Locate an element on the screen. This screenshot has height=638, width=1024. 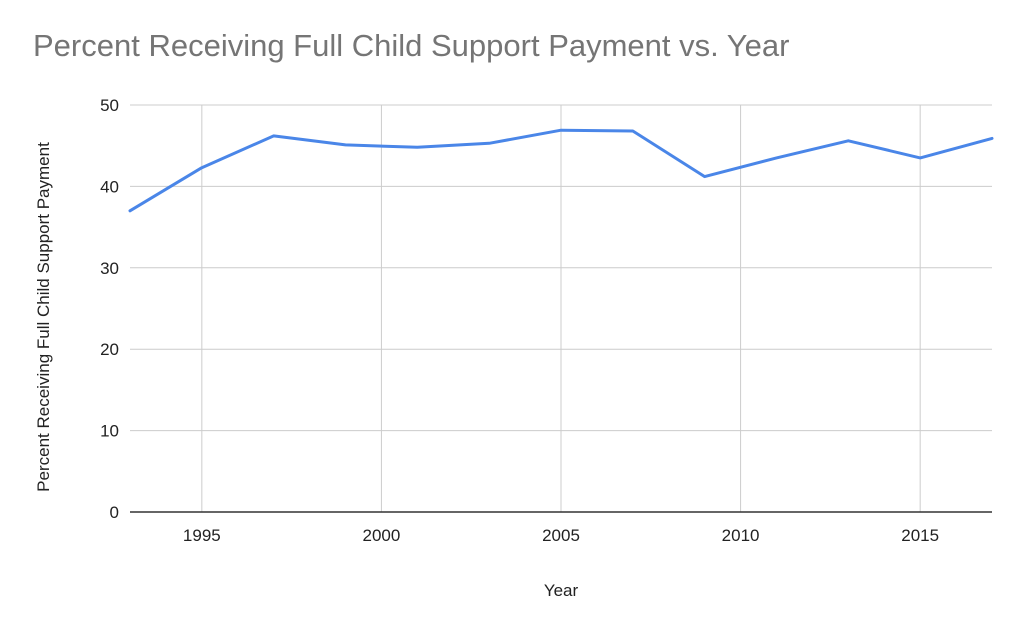
y-tick-label: 50 is located at coordinates (109, 105).